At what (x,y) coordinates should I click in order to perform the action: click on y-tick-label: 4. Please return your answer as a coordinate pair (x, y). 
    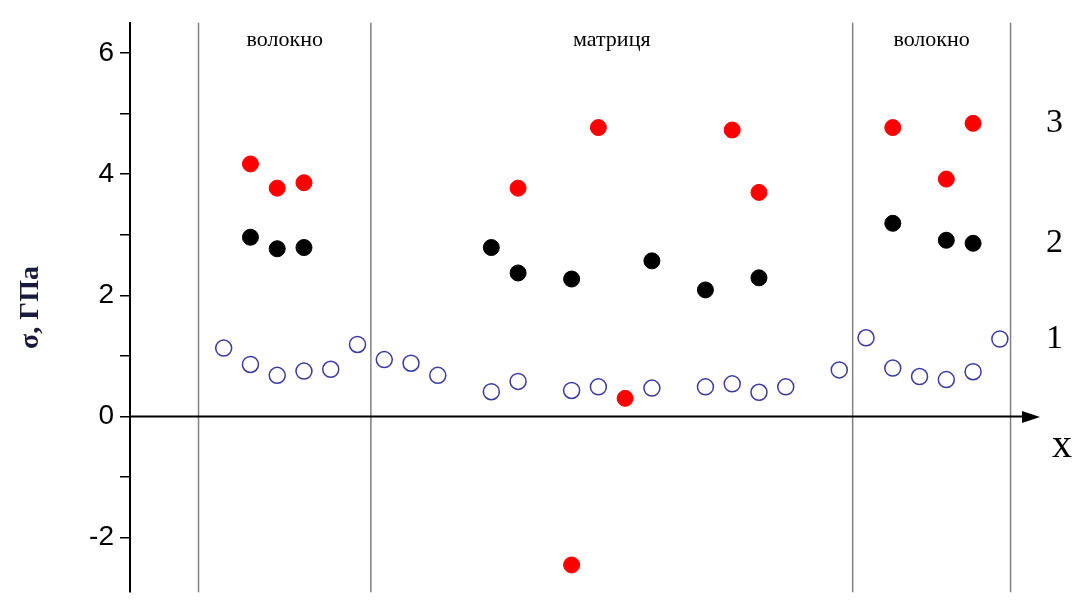
    Looking at the image, I should click on (106, 172).